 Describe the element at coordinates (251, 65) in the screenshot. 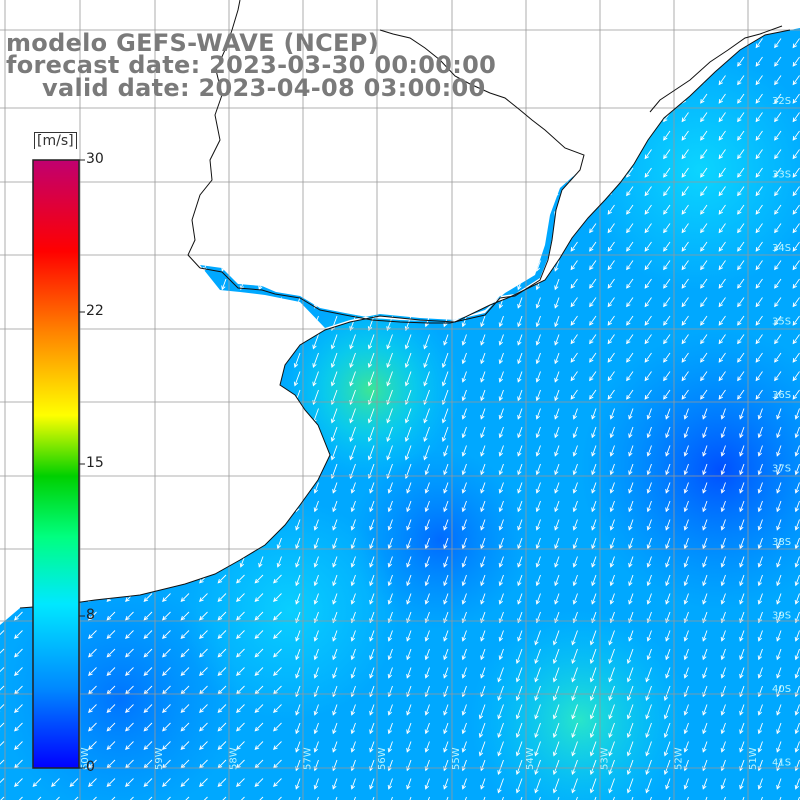

I see `forecast-date: forecast date: 2023-03-30 00:00:00` at that location.